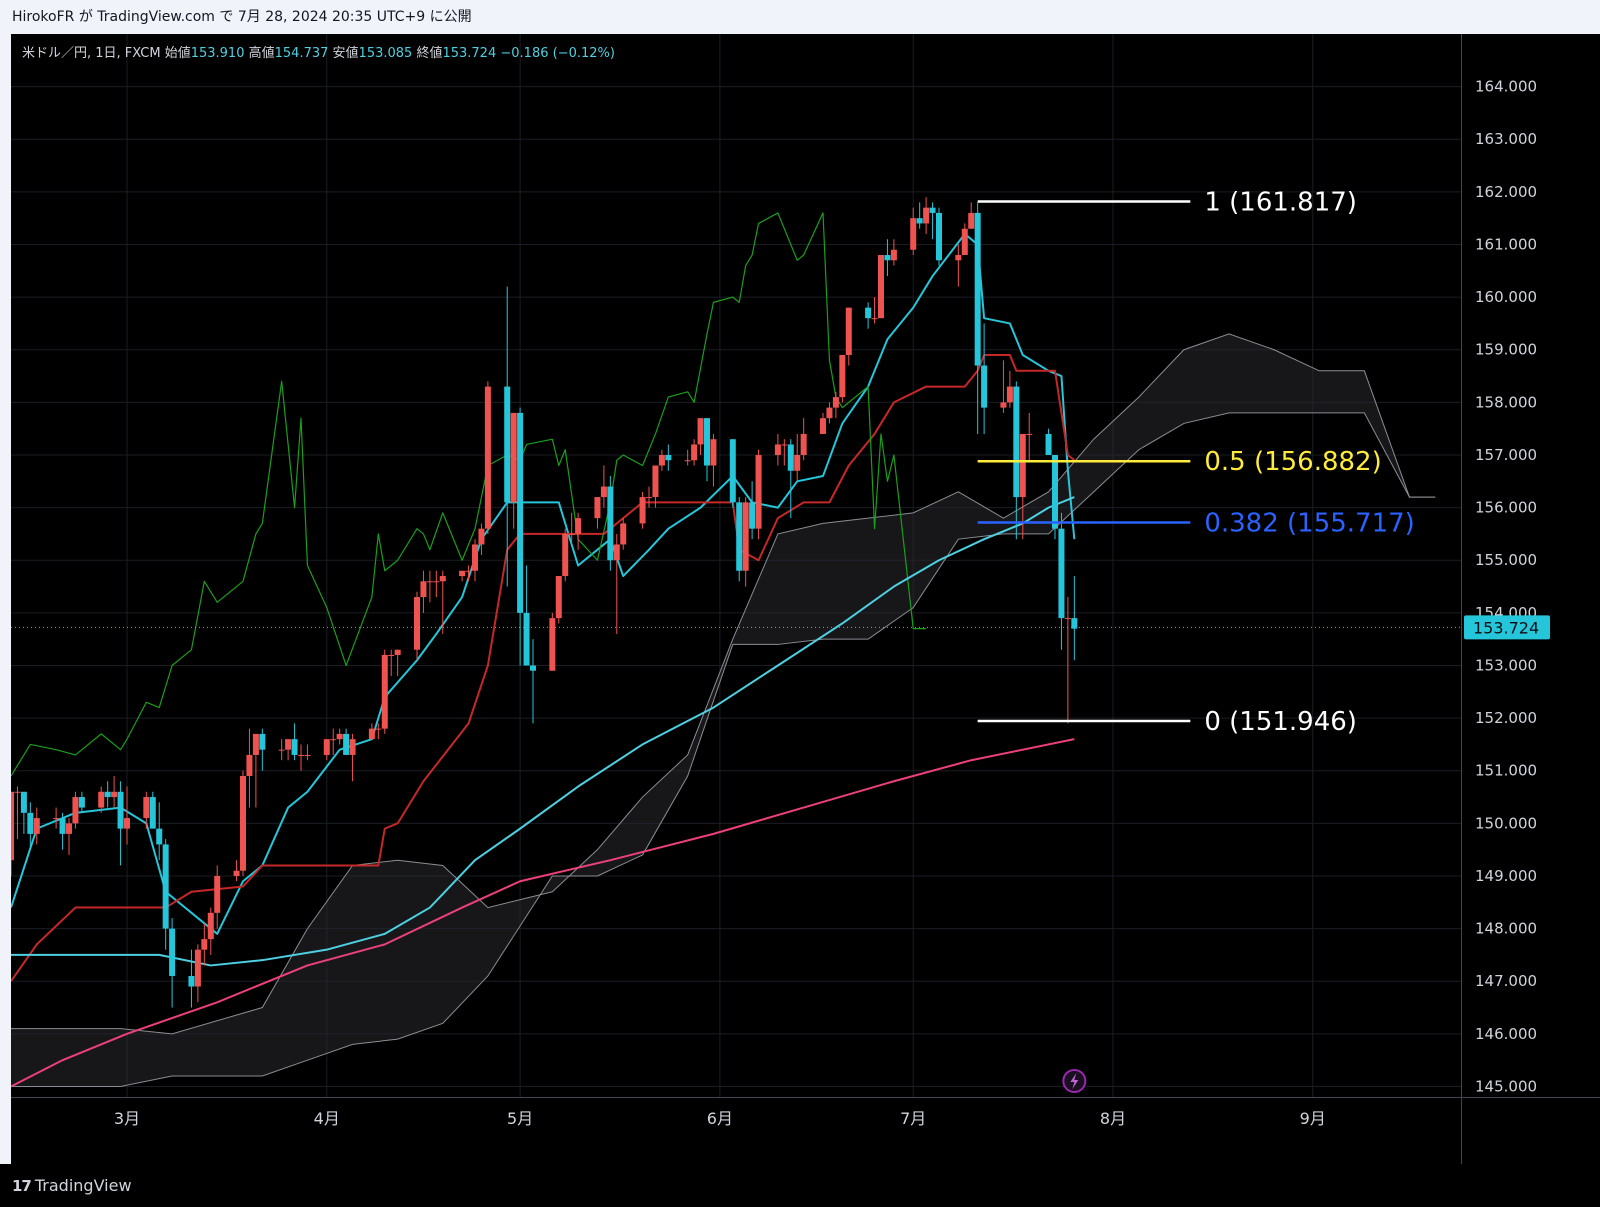 This screenshot has height=1207, width=1600. Describe the element at coordinates (1506, 297) in the screenshot. I see `y-tick-label: 160.000` at that location.